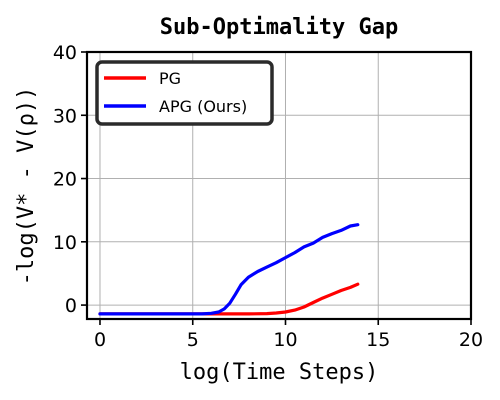  Describe the element at coordinates (100, 340) in the screenshot. I see `x-tick-label: 0` at that location.